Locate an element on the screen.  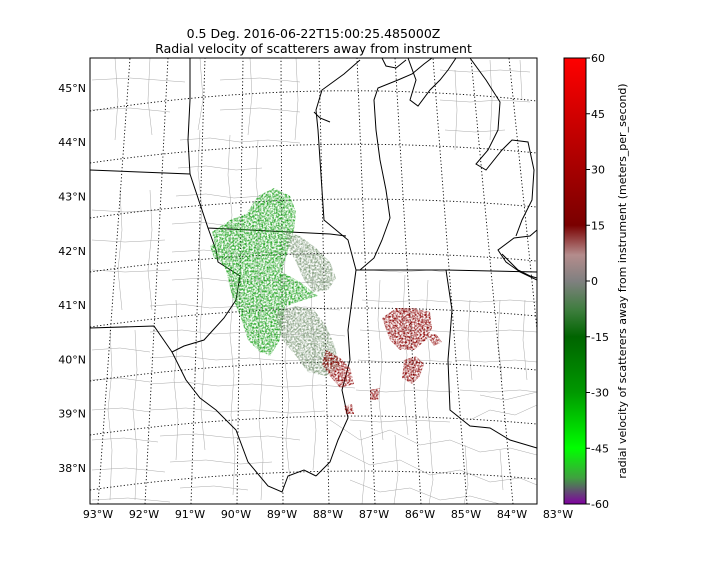
radar-echoes is located at coordinates (326, 301).